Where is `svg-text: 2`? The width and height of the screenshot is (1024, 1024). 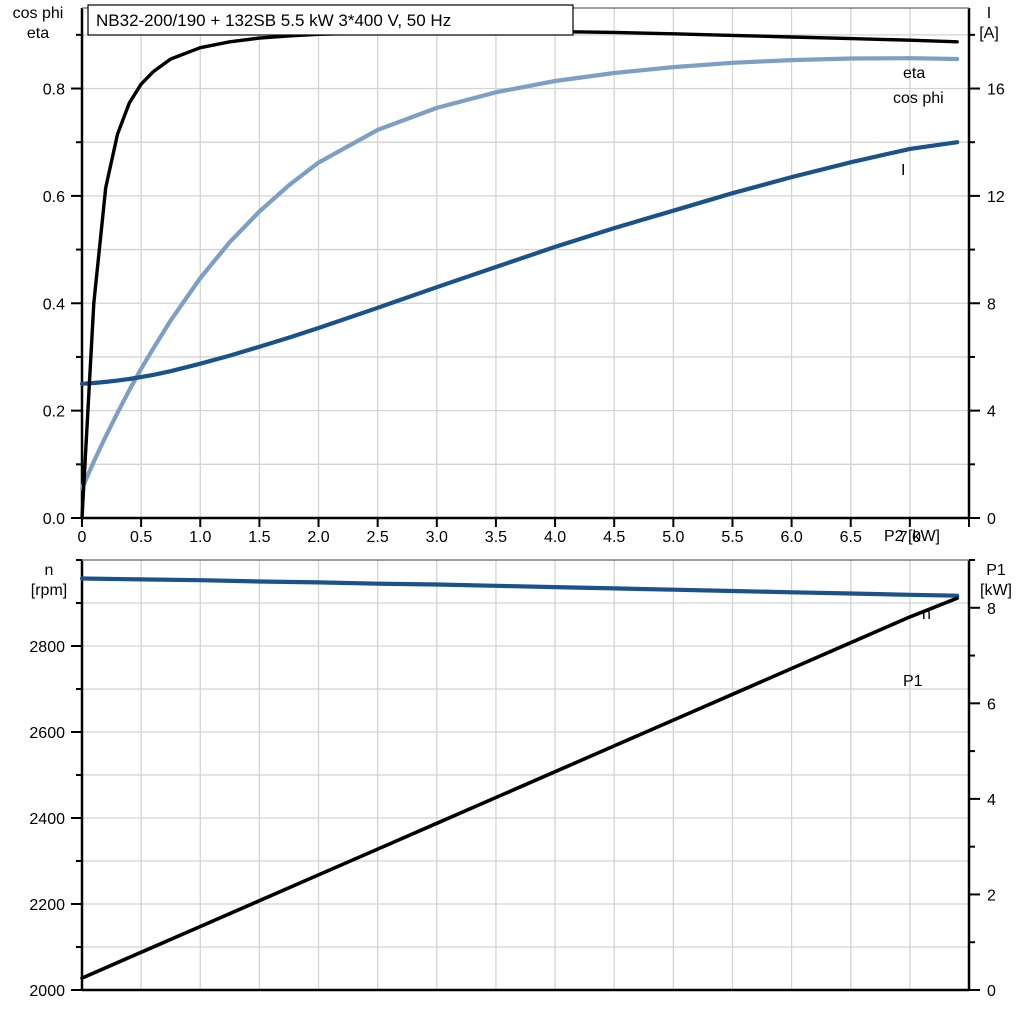 svg-text: 2 is located at coordinates (991, 895).